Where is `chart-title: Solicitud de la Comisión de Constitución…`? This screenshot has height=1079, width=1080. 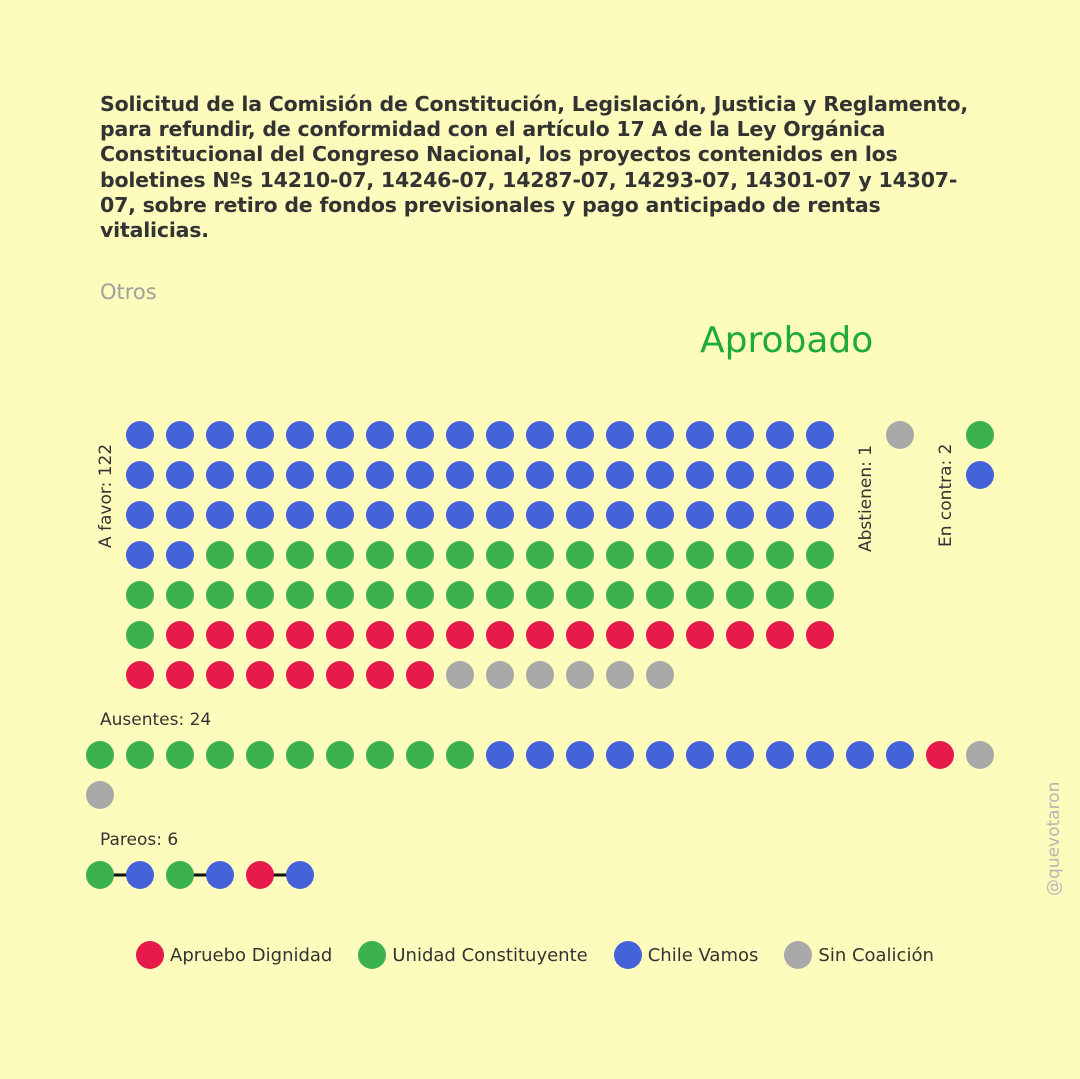 chart-title: Solicitud de la Comisión de Constitución… is located at coordinates (534, 167).